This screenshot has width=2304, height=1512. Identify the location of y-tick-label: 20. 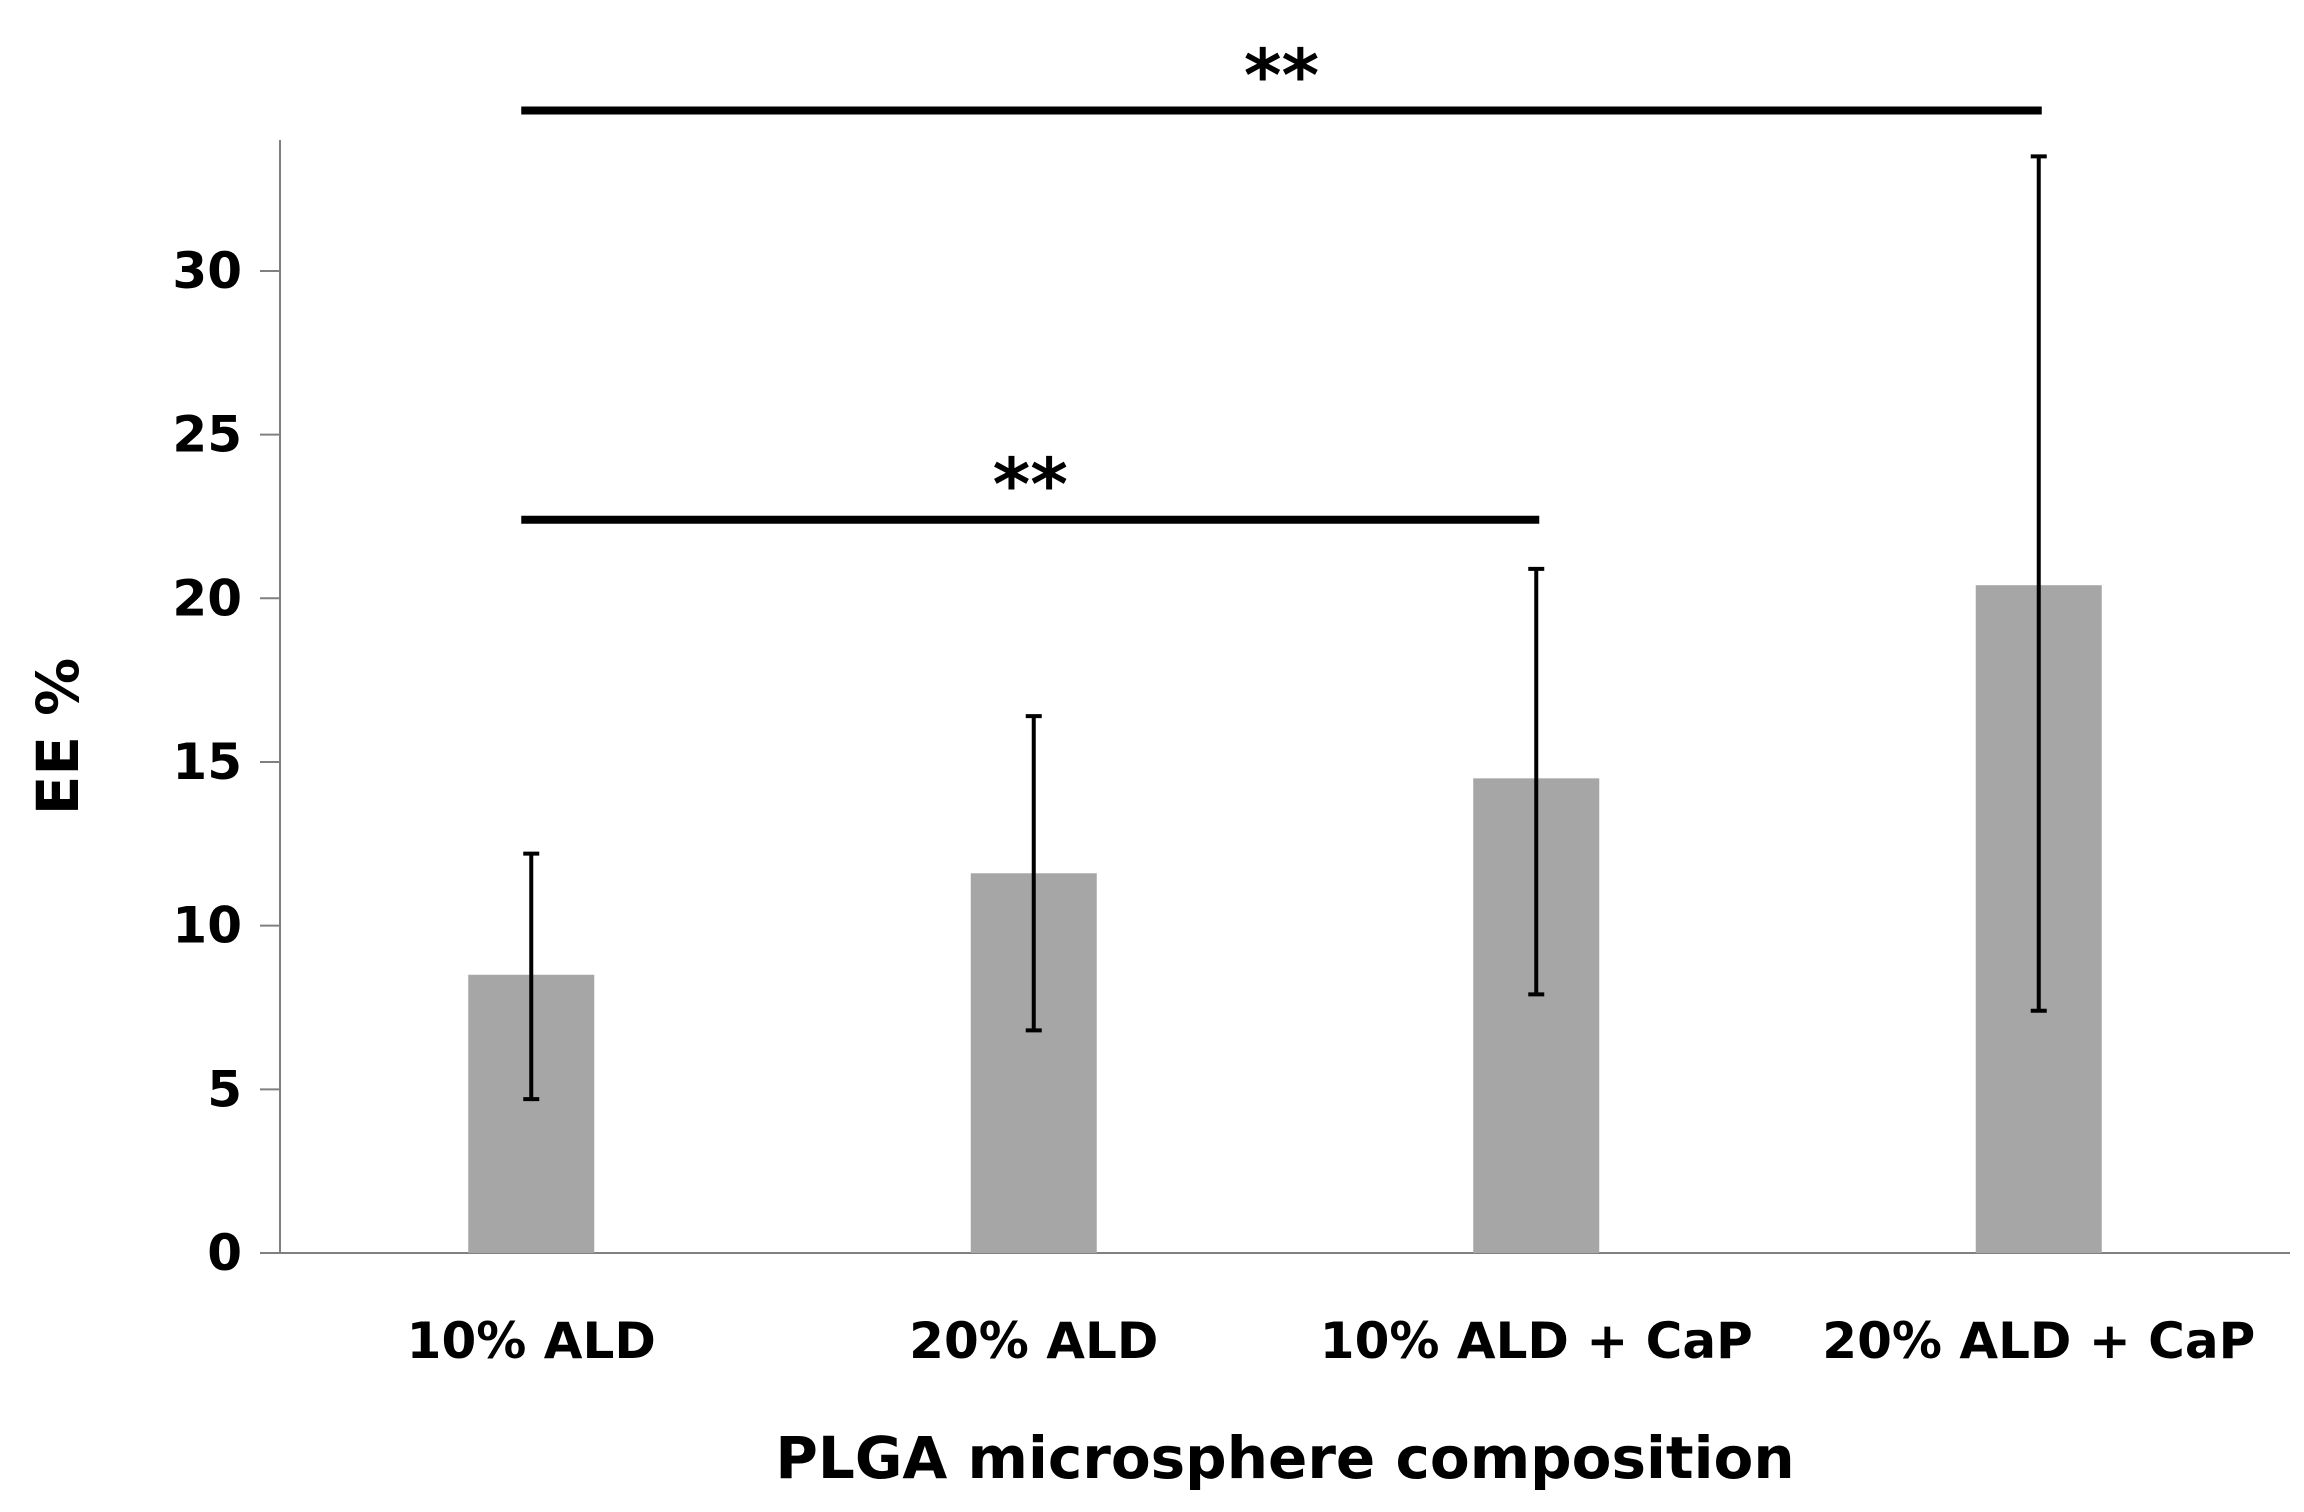
(207, 598).